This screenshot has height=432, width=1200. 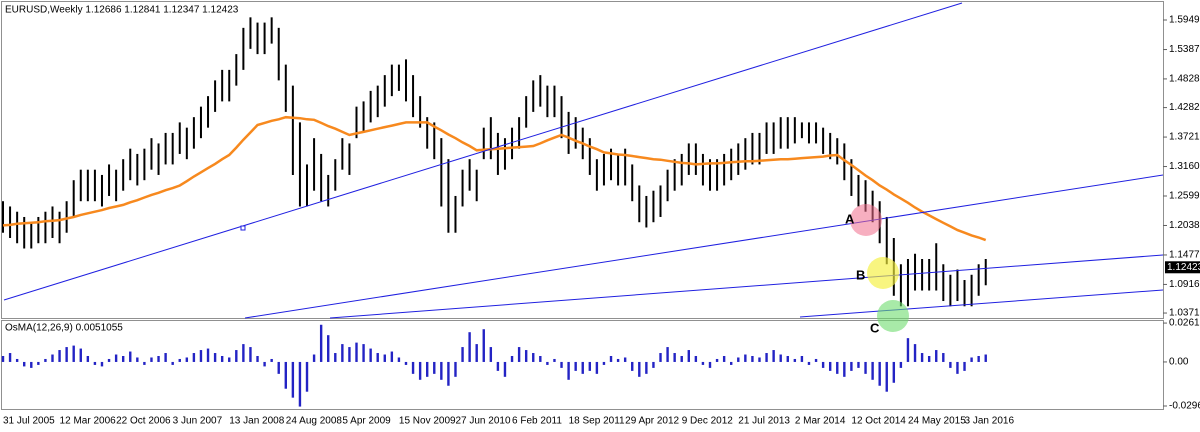 What do you see at coordinates (708, 421) in the screenshot?
I see `x-tick-label: 9 Dec 2012` at bounding box center [708, 421].